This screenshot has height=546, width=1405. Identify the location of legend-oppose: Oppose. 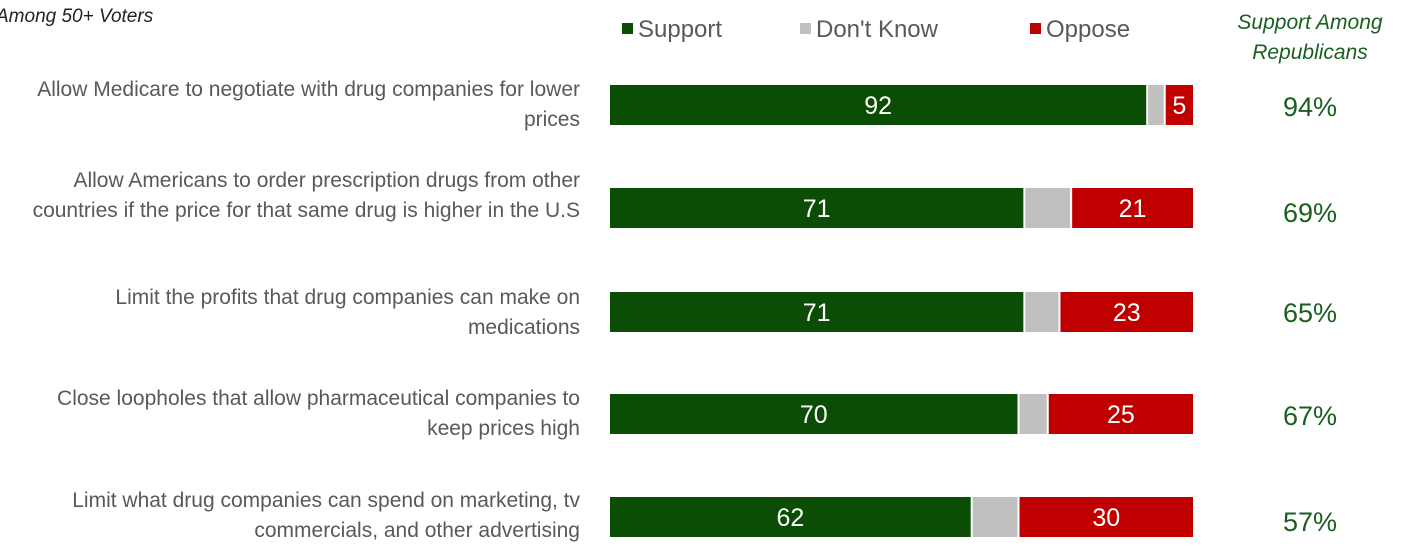
(1080, 30).